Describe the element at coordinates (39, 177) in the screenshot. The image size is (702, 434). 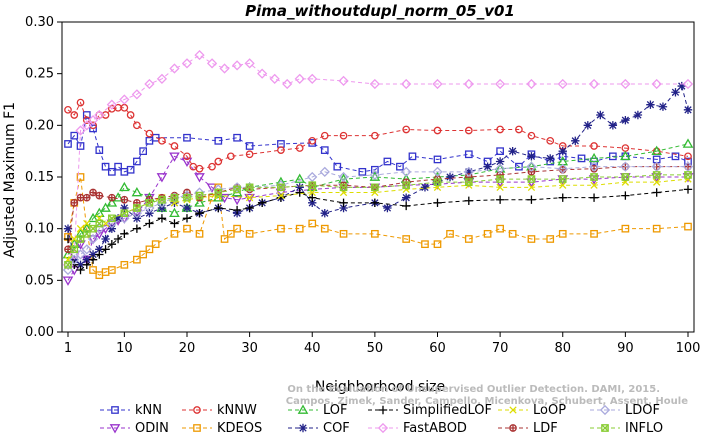
I see `y-tick-label: 0.15` at that location.